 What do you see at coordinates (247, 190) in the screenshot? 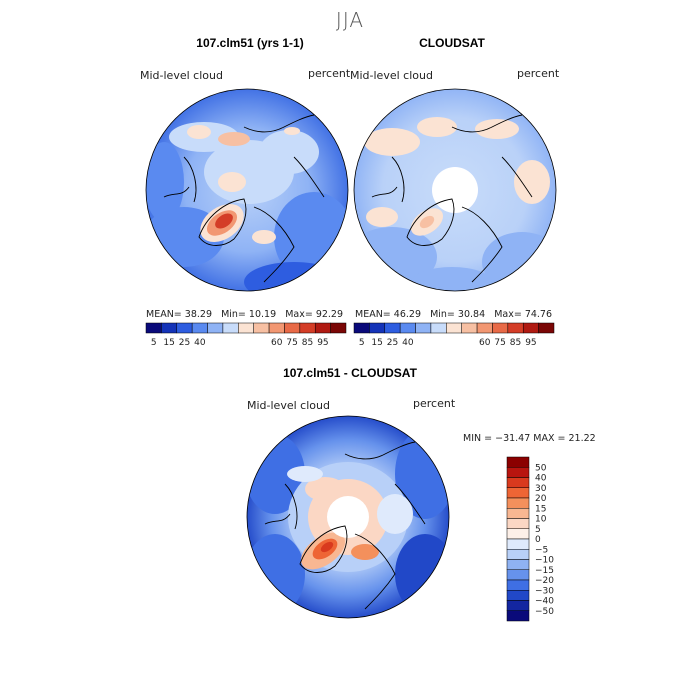
I see `map-model-polar` at bounding box center [247, 190].